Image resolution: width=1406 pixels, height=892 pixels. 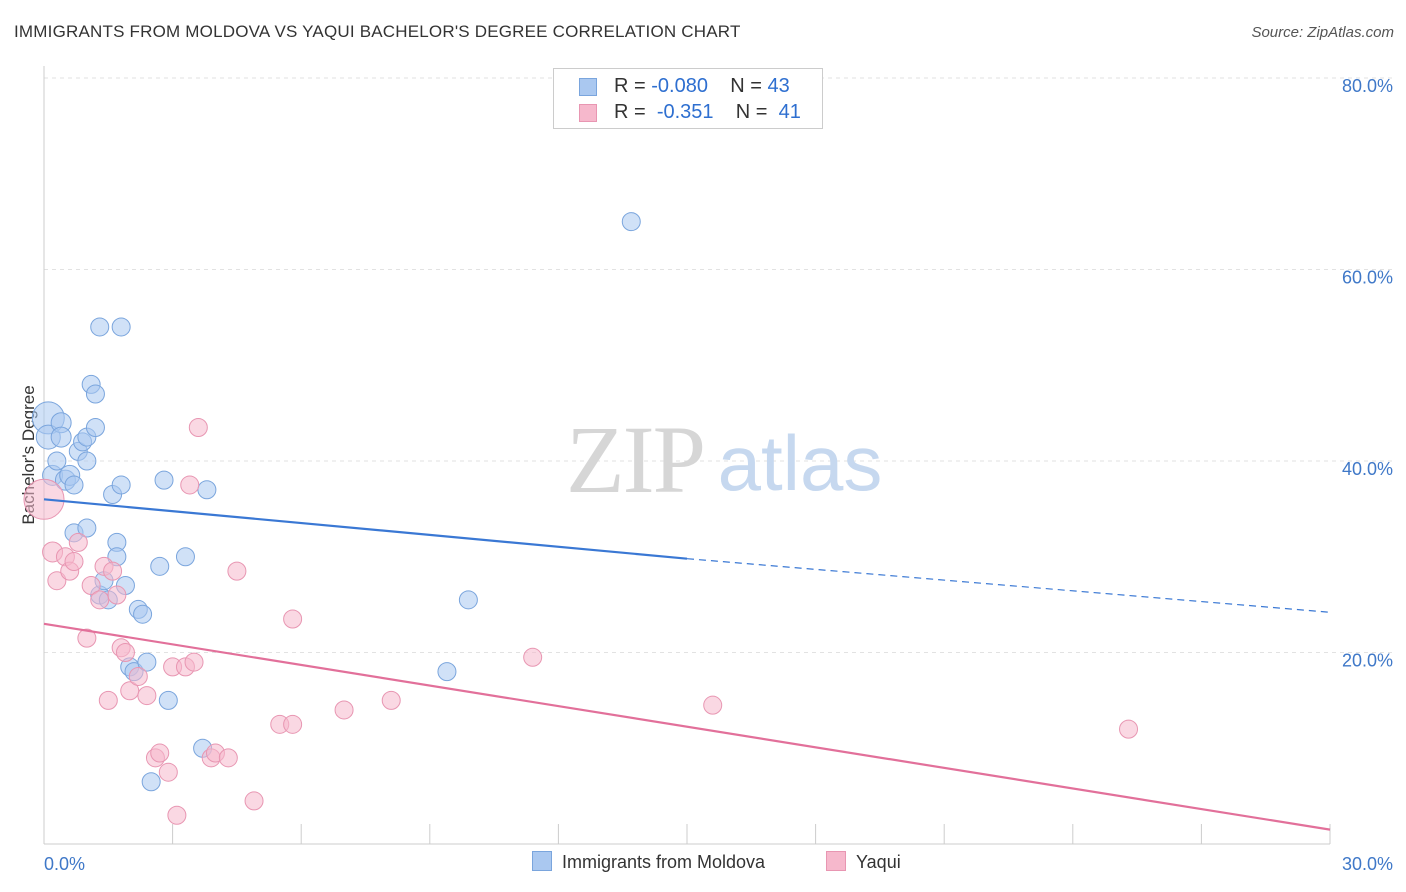 I want to click on watermark: ZIP atlas, so click(x=724, y=459).